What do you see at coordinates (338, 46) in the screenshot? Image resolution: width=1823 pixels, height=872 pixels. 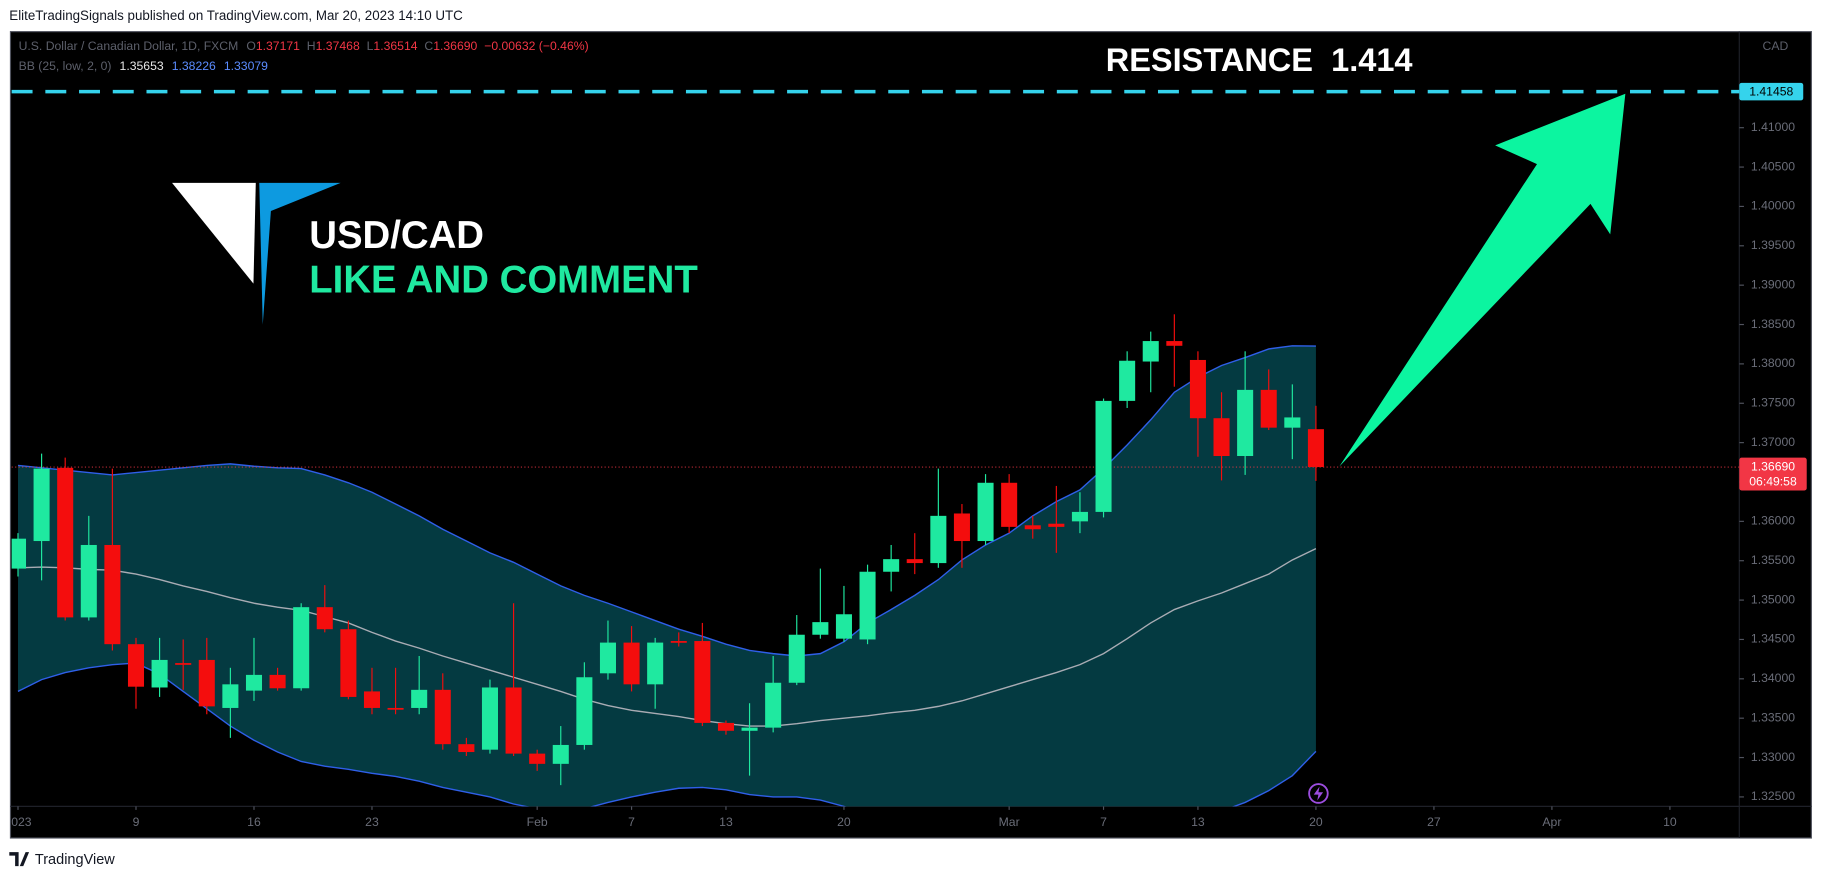 I see `high-value: 1.37468` at bounding box center [338, 46].